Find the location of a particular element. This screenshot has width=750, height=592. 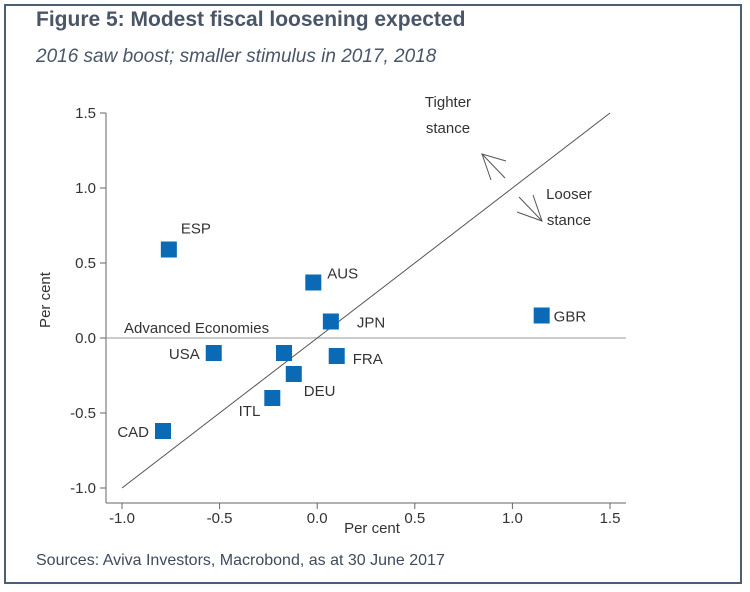

looser-annotation: stance is located at coordinates (569, 220).